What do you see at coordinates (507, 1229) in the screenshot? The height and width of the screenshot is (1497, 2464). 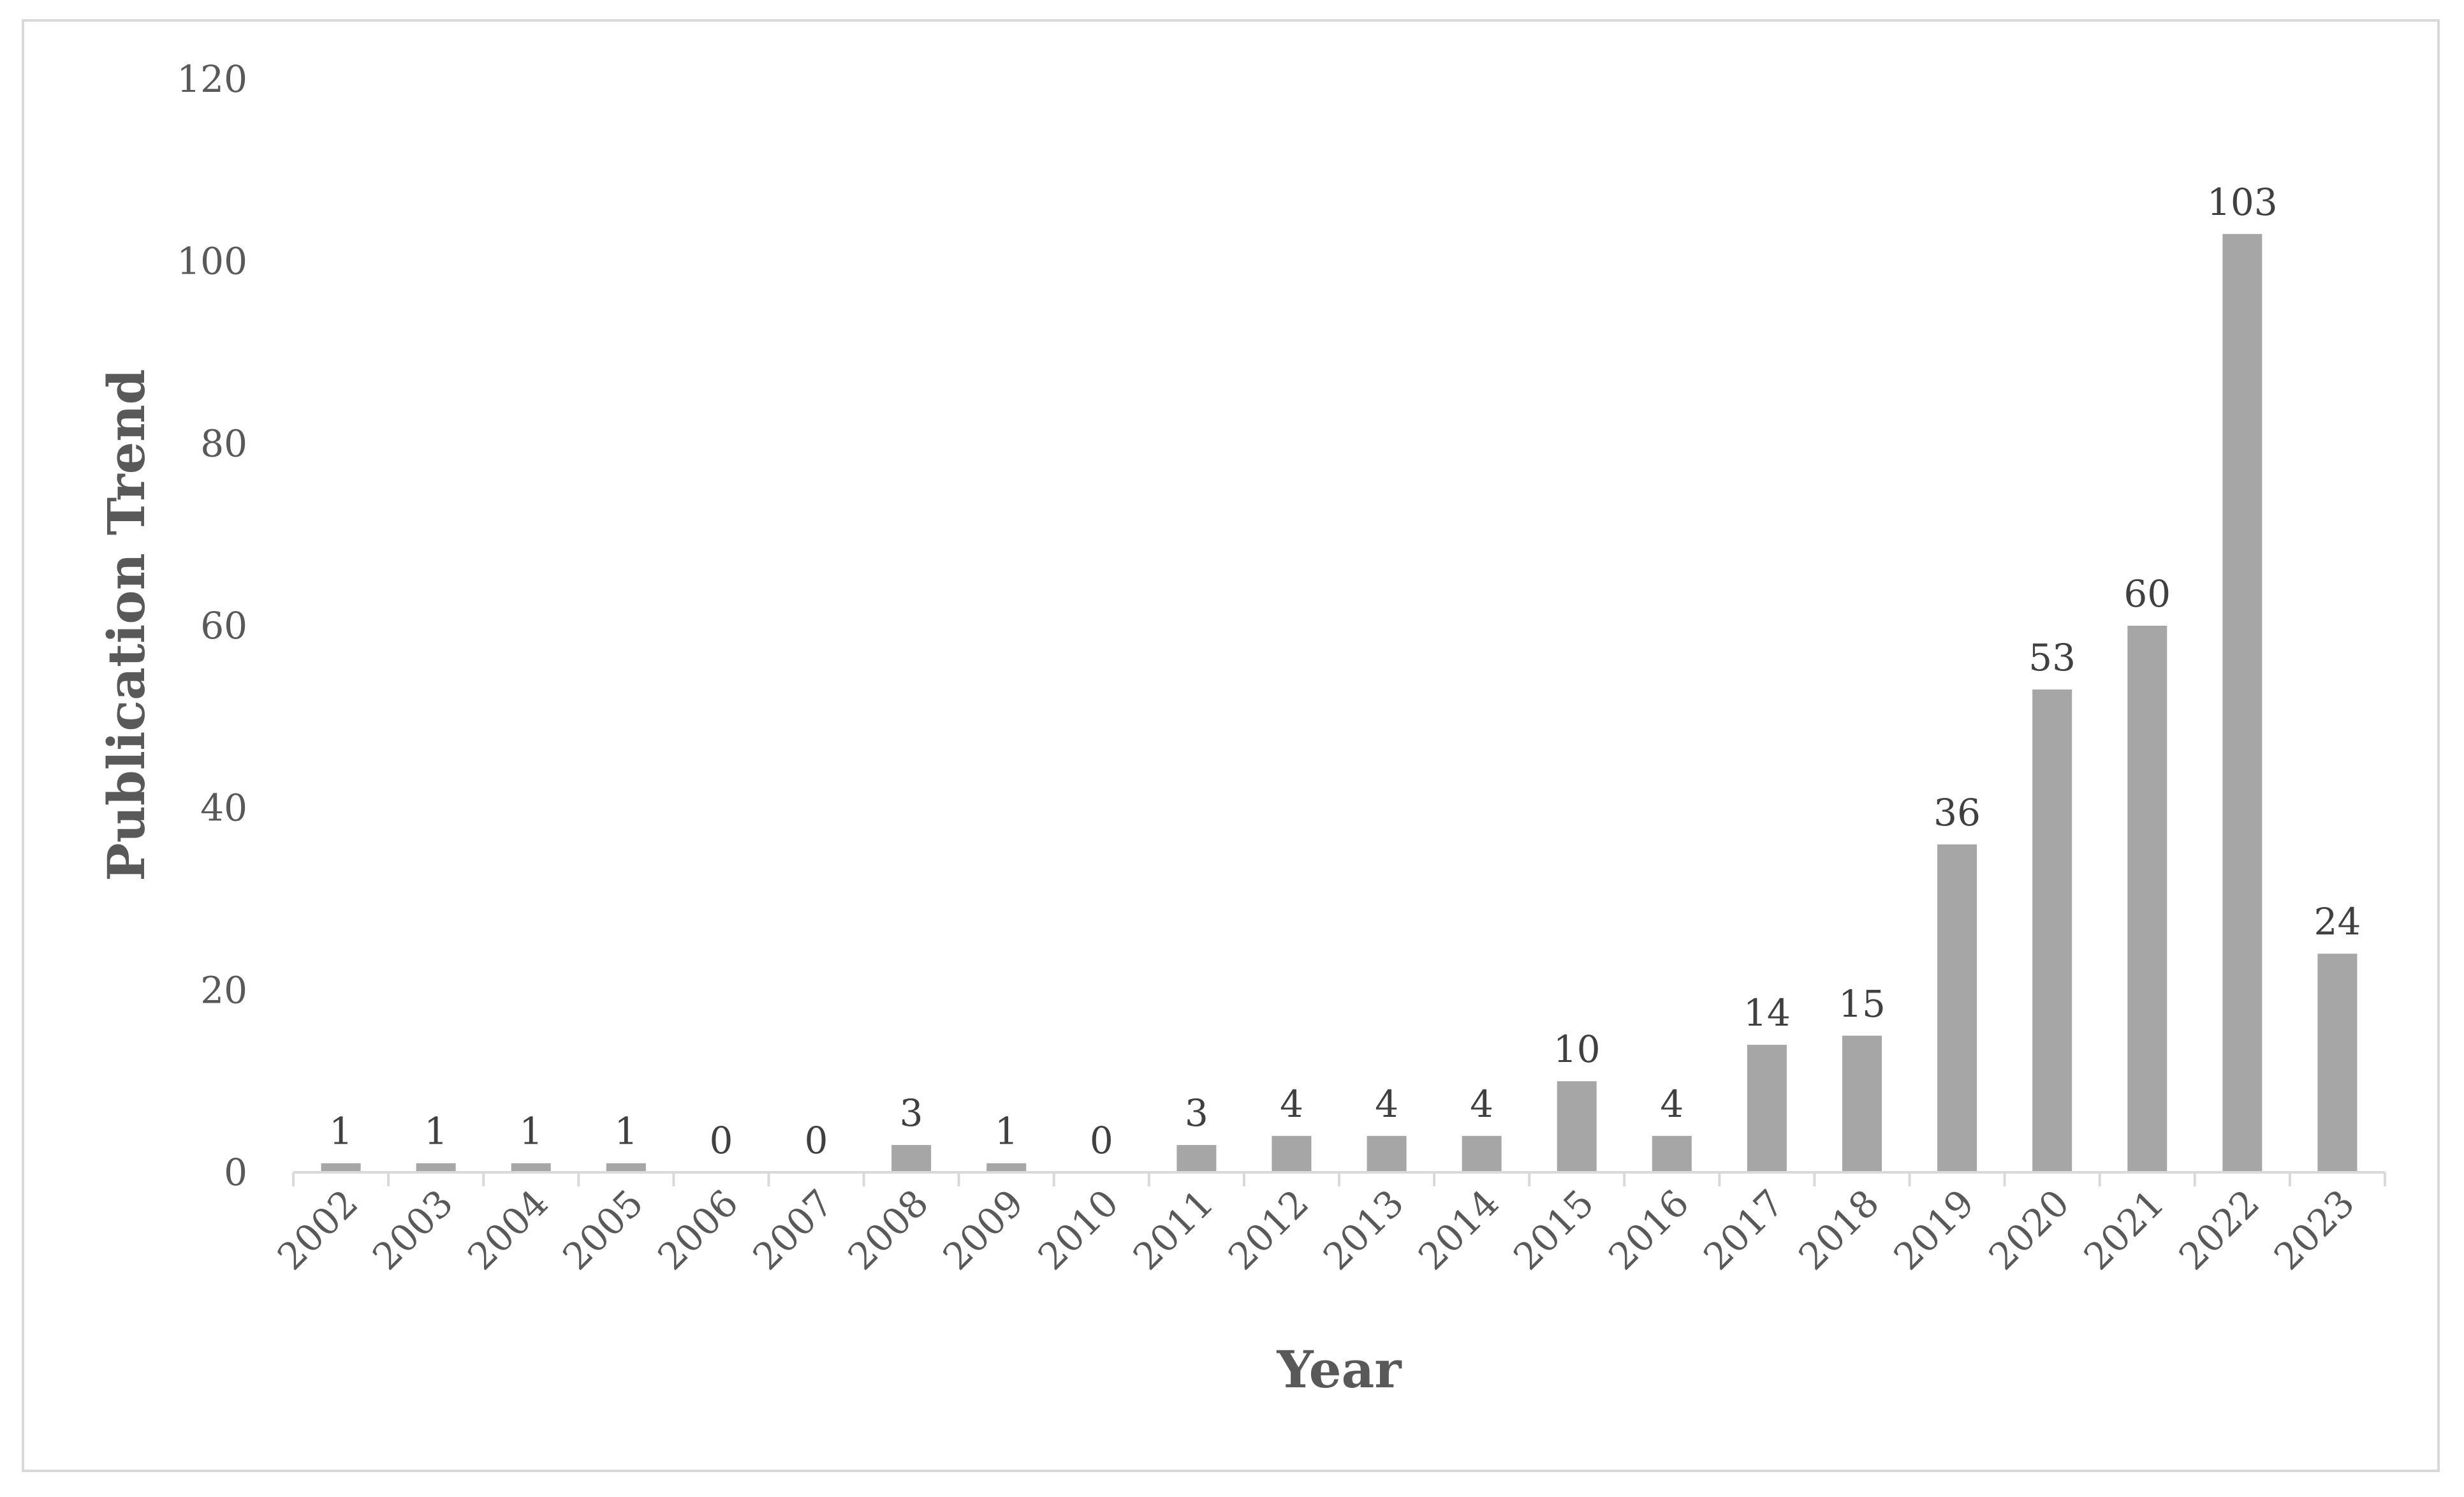 I see `x-tick-label-2004: 2004` at bounding box center [507, 1229].